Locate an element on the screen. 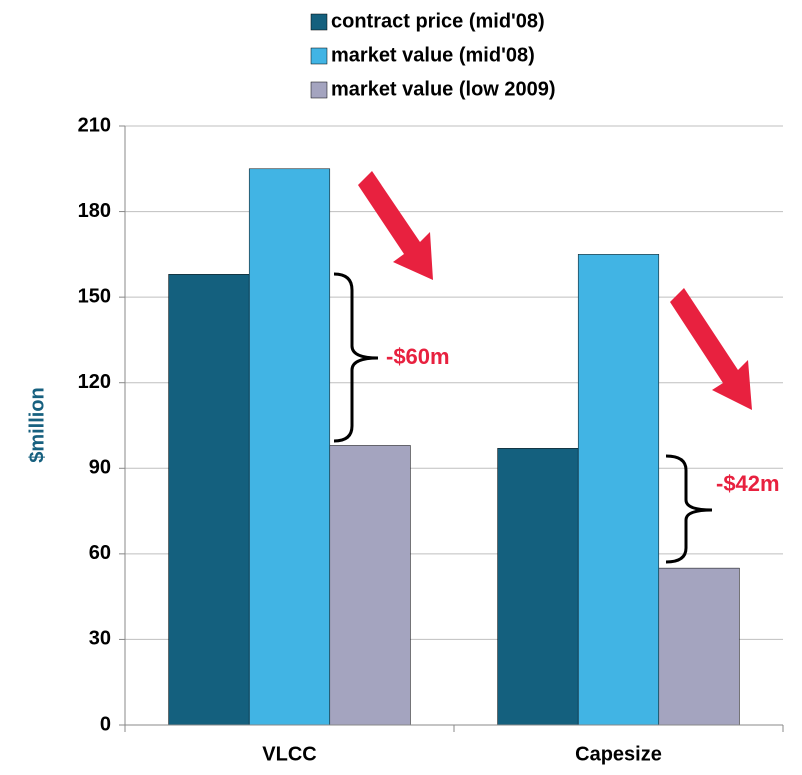 The height and width of the screenshot is (775, 802). y-tick-label: 90 is located at coordinates (100, 468).